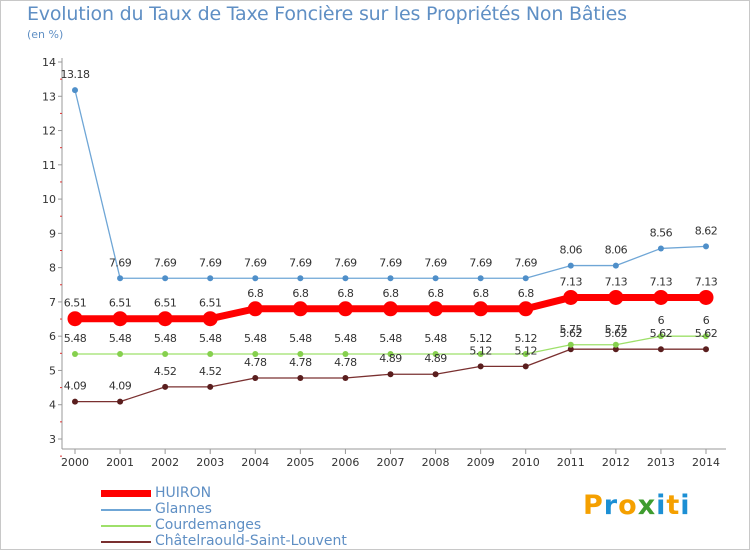  I want to click on legend-label: Glannes, so click(183, 509).